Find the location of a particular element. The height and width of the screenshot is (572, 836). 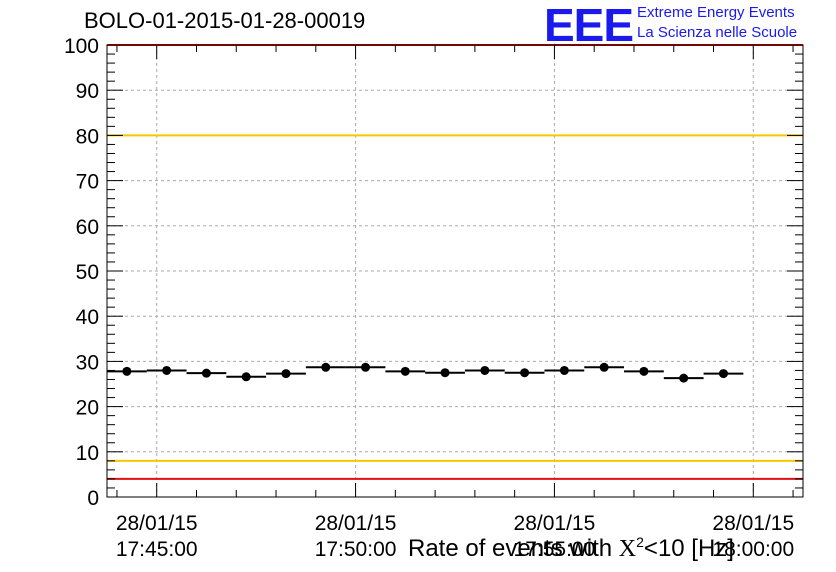

y-tick-label: 0 is located at coordinates (93, 498).